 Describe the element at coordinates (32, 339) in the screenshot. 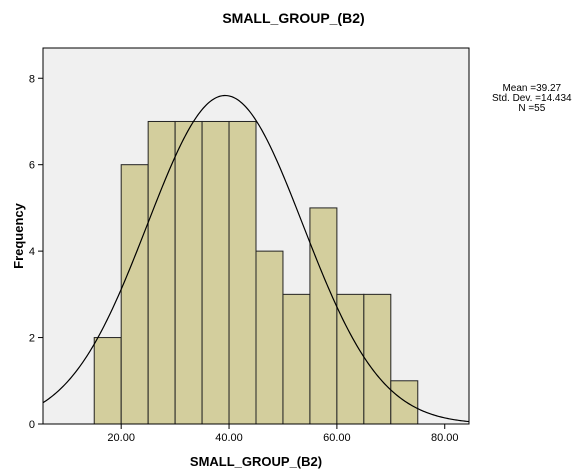

I see `y-tick-label: 2` at that location.